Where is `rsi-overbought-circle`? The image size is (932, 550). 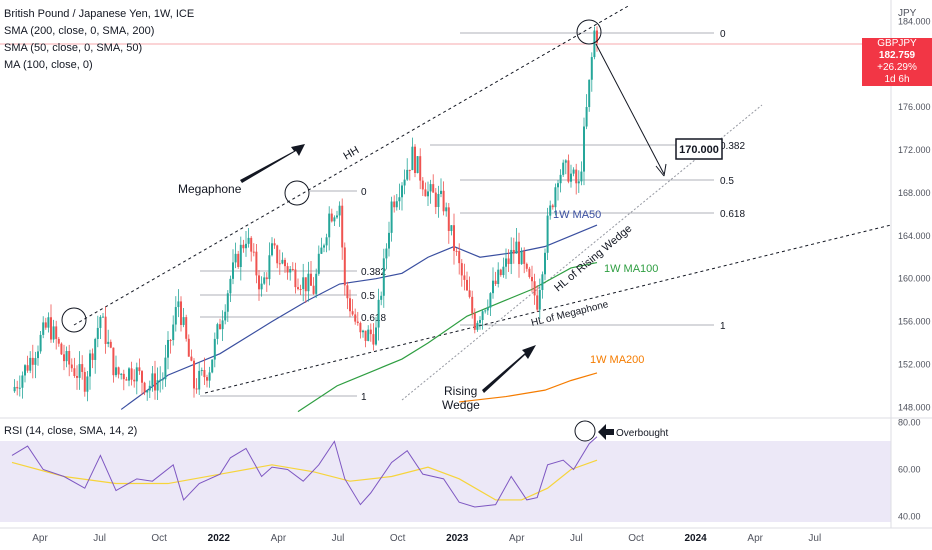 rsi-overbought-circle is located at coordinates (585, 431).